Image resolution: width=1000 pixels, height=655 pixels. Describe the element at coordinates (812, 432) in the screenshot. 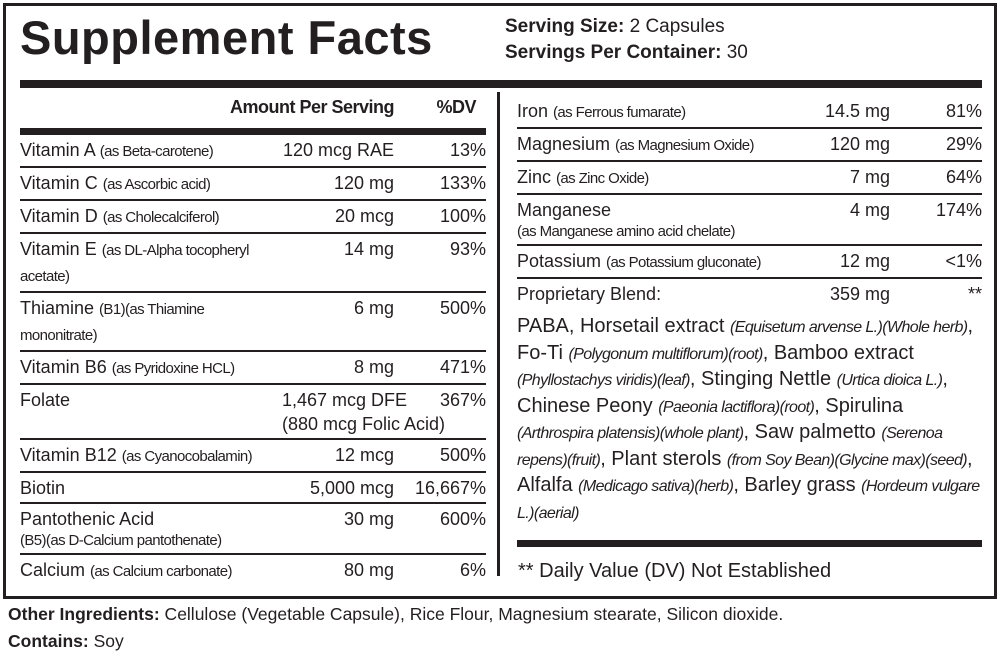

I see `blend-ingredient: , Saw palmetto` at that location.